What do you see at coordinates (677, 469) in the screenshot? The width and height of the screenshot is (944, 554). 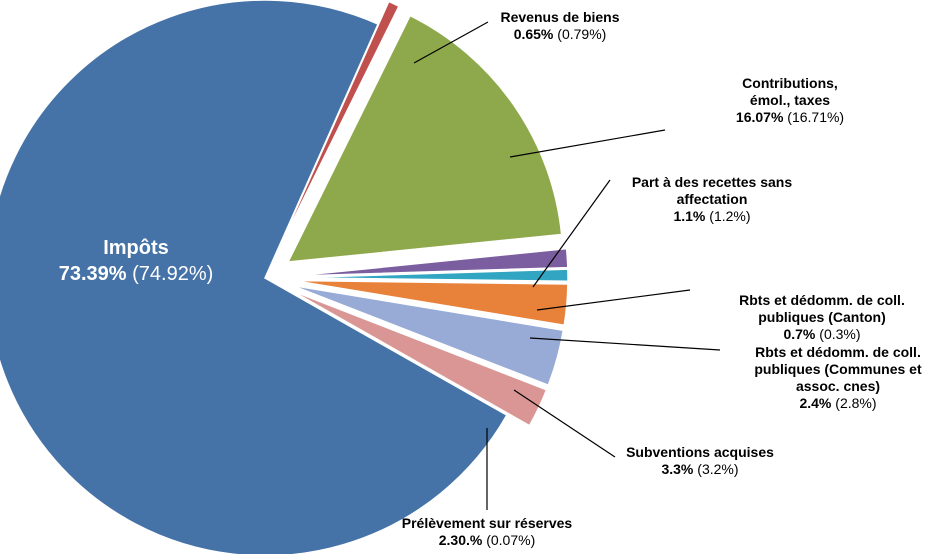 I see `slice-value-current: 3.3%` at bounding box center [677, 469].